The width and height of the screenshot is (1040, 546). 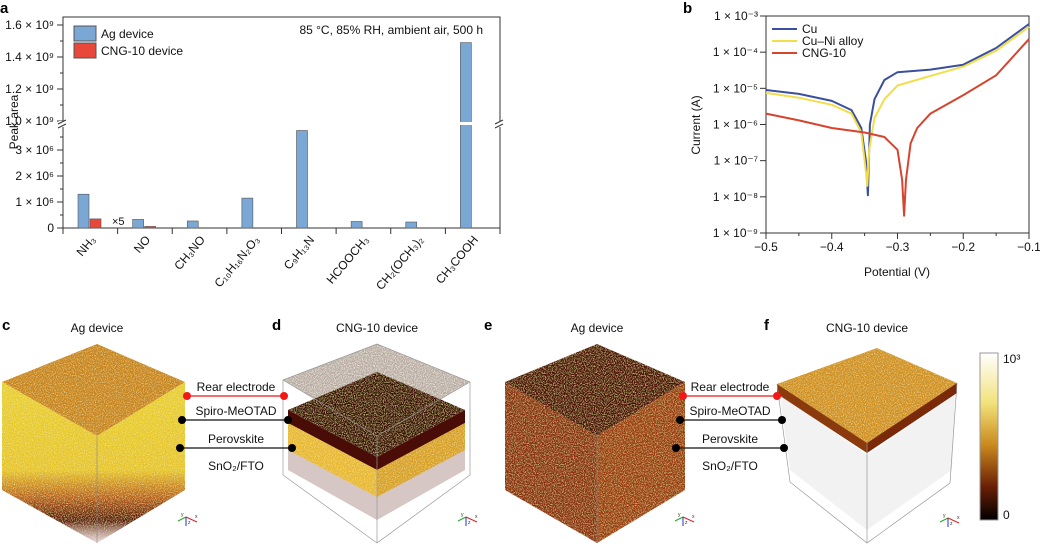 I want to click on title-d: CNG-10 device, so click(x=377, y=328).